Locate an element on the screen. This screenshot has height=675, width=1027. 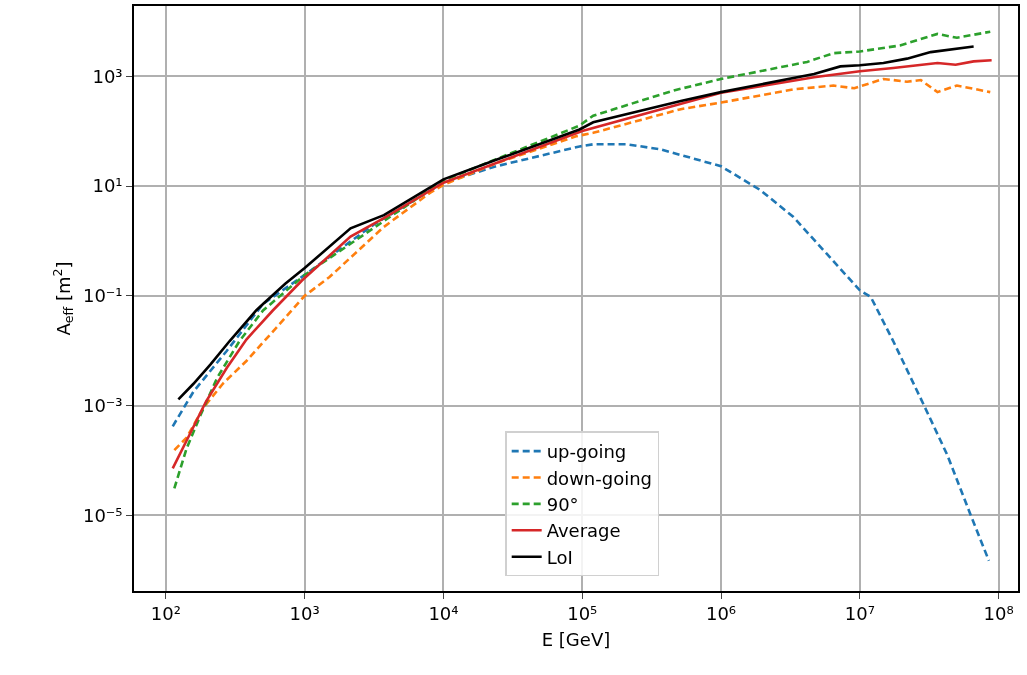
legend-label: LoI is located at coordinates (559, 557).